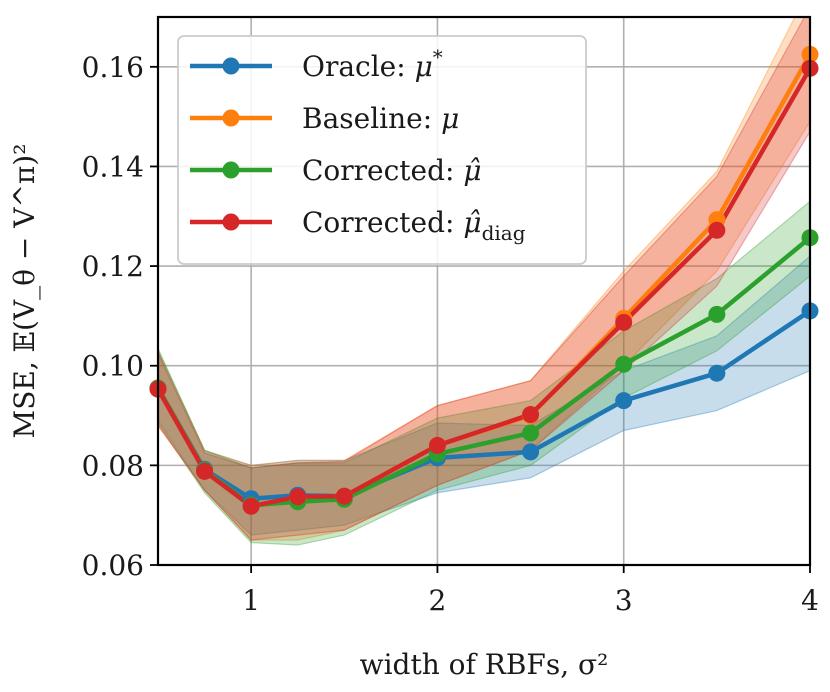 Image resolution: width=830 pixels, height=692 pixels. I want to click on corrected-legend-label: Corrected: μ̂, so click(392, 170).